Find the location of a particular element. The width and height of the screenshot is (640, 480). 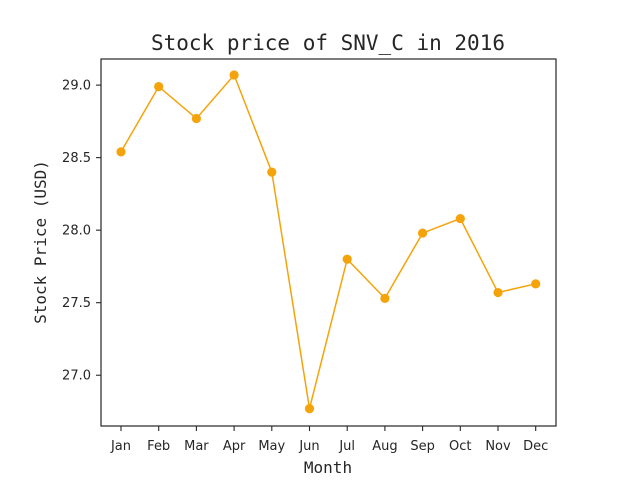

data-point-jun is located at coordinates (309, 408).